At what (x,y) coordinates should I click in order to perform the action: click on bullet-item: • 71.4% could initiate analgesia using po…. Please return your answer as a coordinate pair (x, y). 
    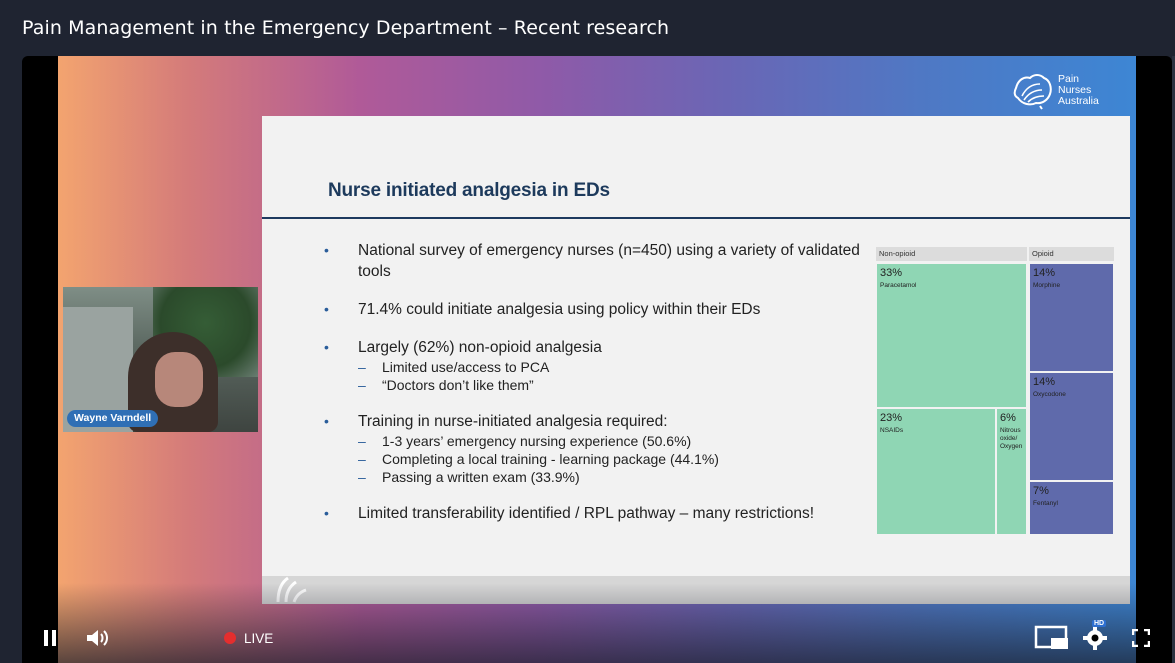
    Looking at the image, I should click on (594, 309).